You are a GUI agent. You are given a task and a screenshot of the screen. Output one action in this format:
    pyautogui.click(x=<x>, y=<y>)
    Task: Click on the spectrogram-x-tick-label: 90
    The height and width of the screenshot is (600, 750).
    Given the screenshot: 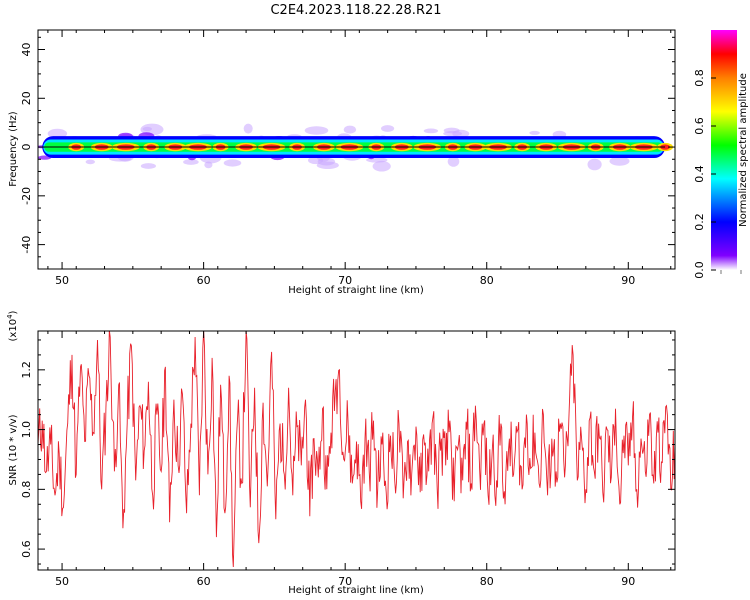 What is the action you would take?
    pyautogui.click(x=628, y=280)
    